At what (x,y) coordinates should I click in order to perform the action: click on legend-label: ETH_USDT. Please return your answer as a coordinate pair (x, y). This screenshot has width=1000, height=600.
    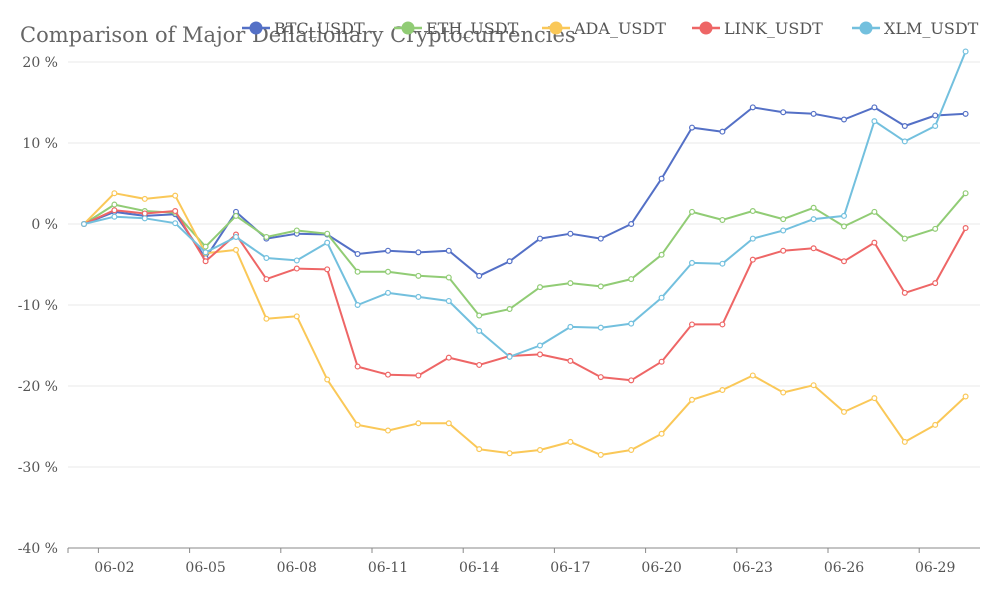
    Looking at the image, I should click on (472, 28).